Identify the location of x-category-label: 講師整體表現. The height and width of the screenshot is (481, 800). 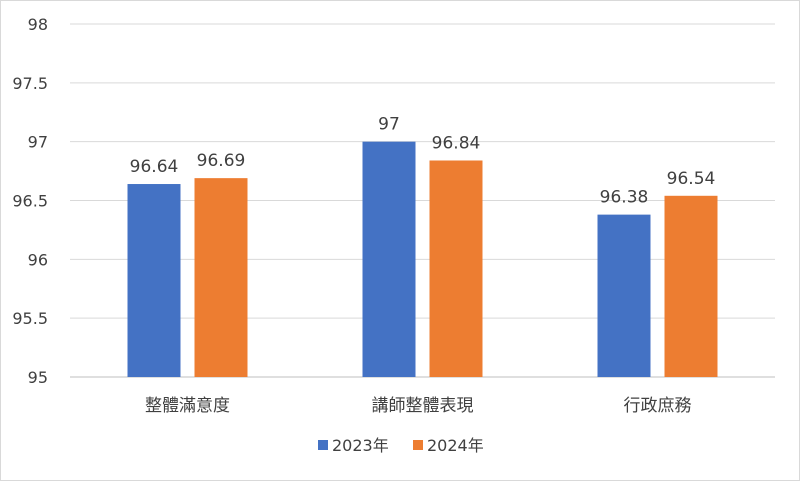
(423, 406).